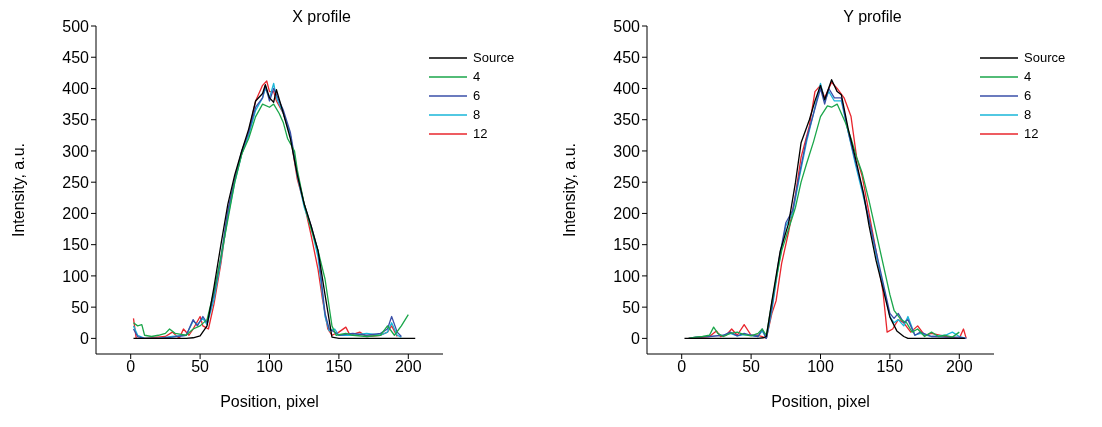 Image resolution: width=1102 pixels, height=427 pixels. I want to click on chart-title: X profile, so click(321, 17).